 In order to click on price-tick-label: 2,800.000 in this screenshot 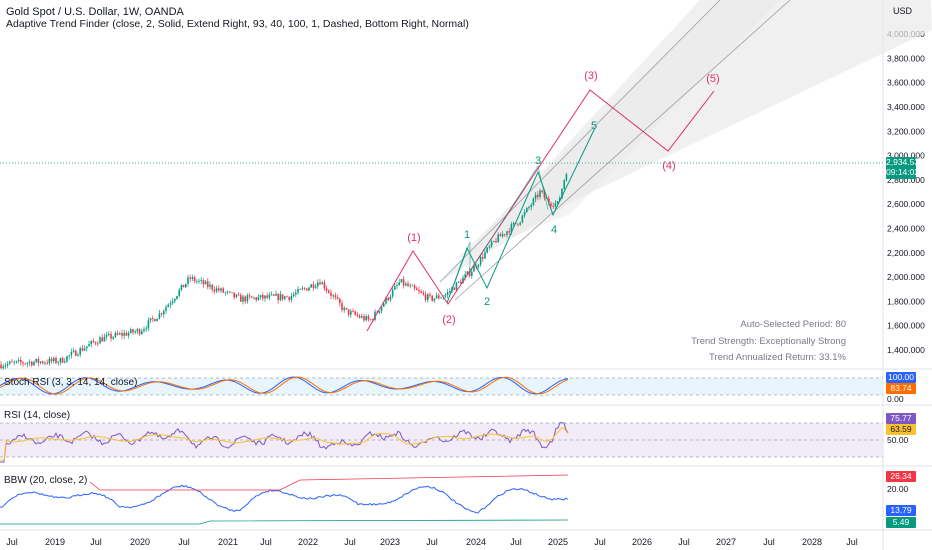, I will do `click(906, 180)`.